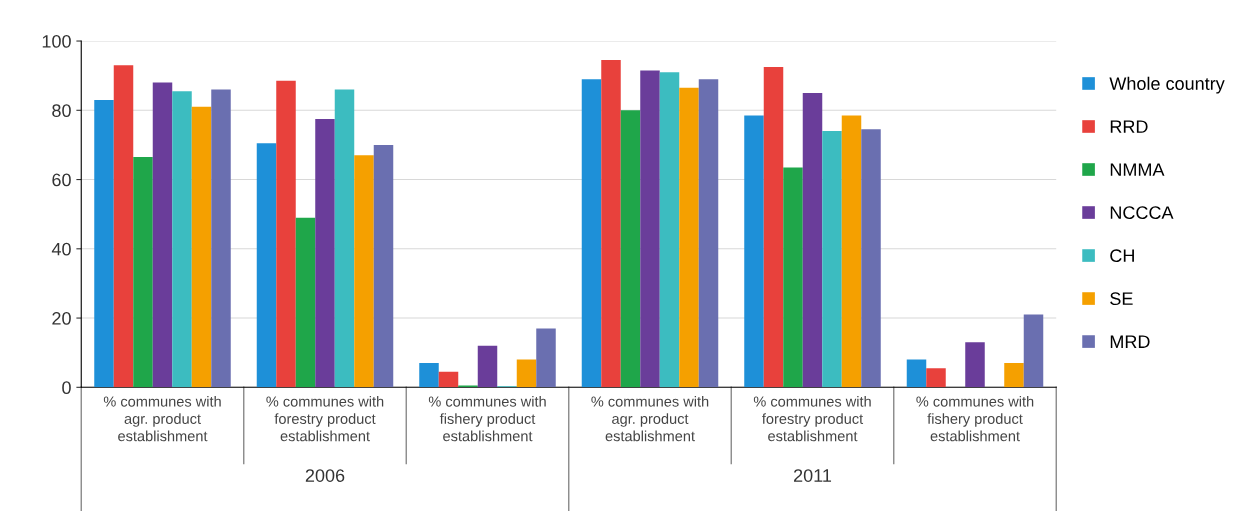 The width and height of the screenshot is (1250, 513). I want to click on y-tick-label: 0, so click(66, 388).